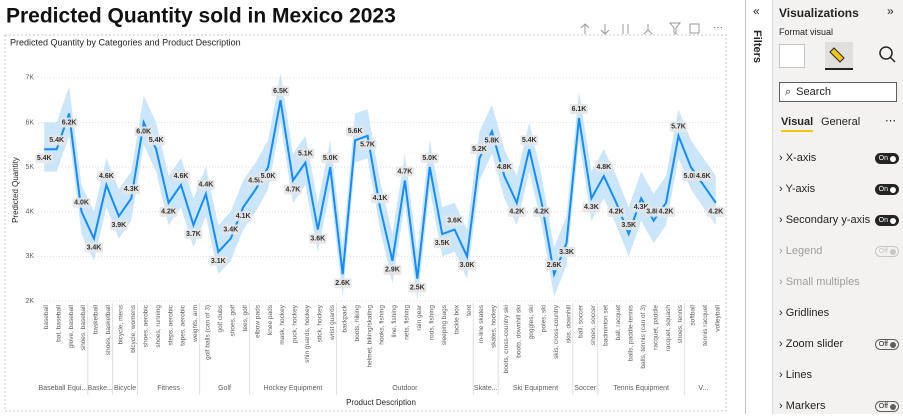 The image size is (903, 416). What do you see at coordinates (145, 325) in the screenshot?
I see `x-tick-label: shoes, aerobic` at bounding box center [145, 325].